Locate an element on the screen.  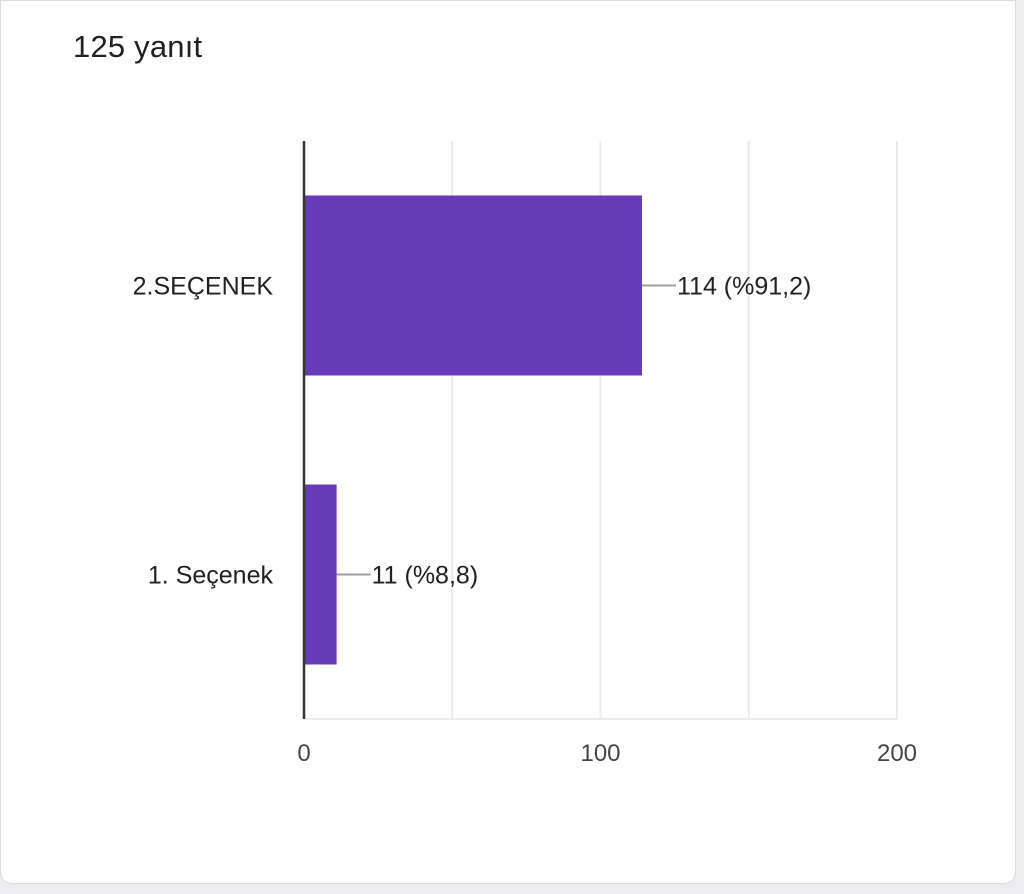
x-tick-label: 200 is located at coordinates (897, 753).